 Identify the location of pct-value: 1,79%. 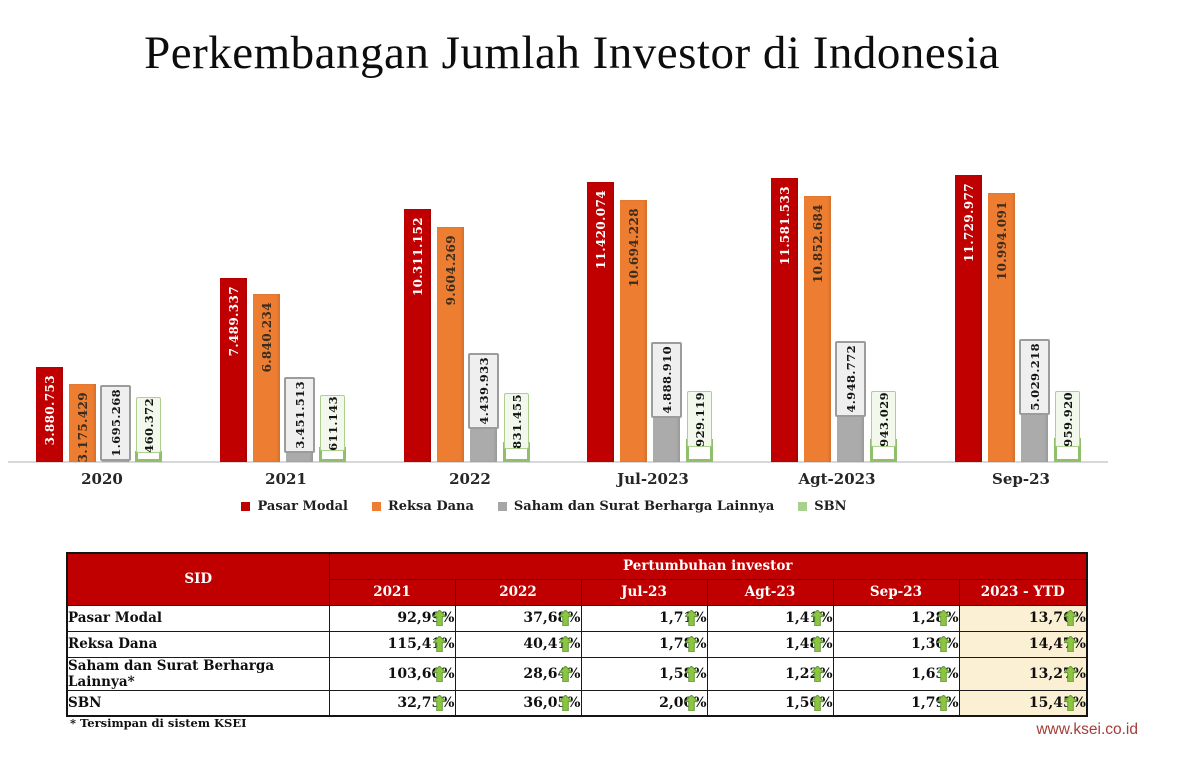
(935, 702).